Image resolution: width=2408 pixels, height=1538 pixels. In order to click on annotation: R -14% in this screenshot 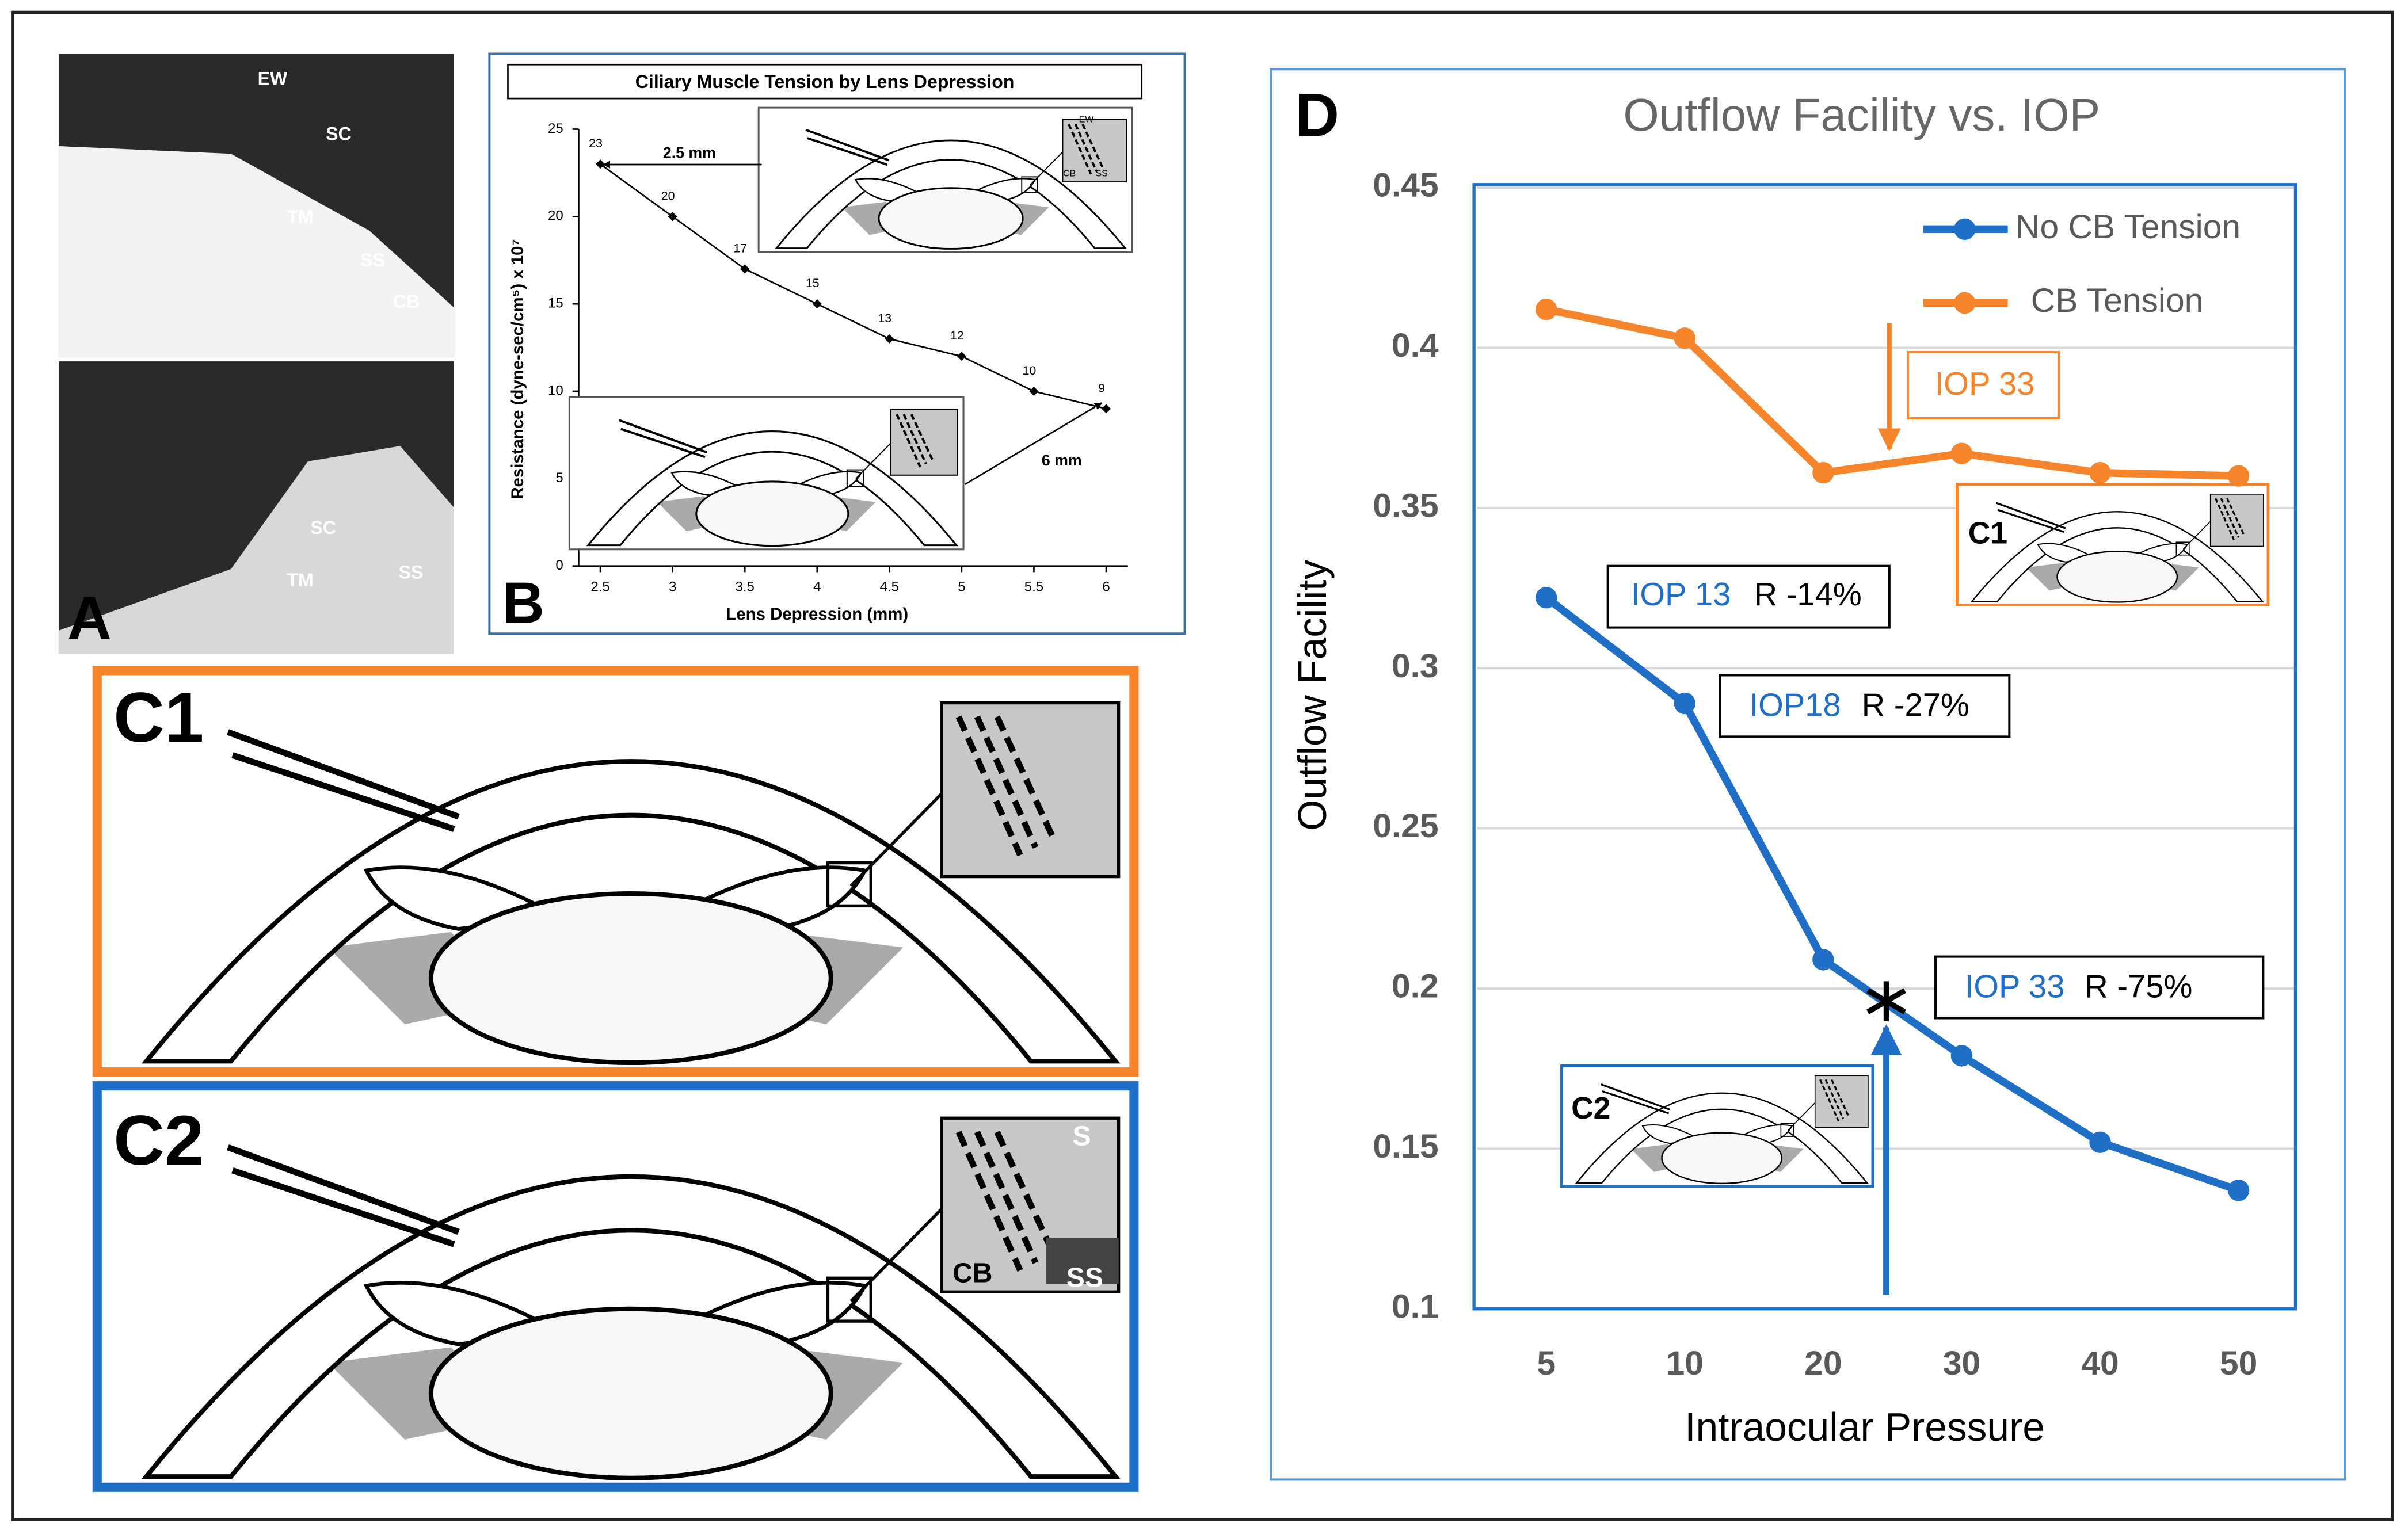, I will do `click(1808, 594)`.